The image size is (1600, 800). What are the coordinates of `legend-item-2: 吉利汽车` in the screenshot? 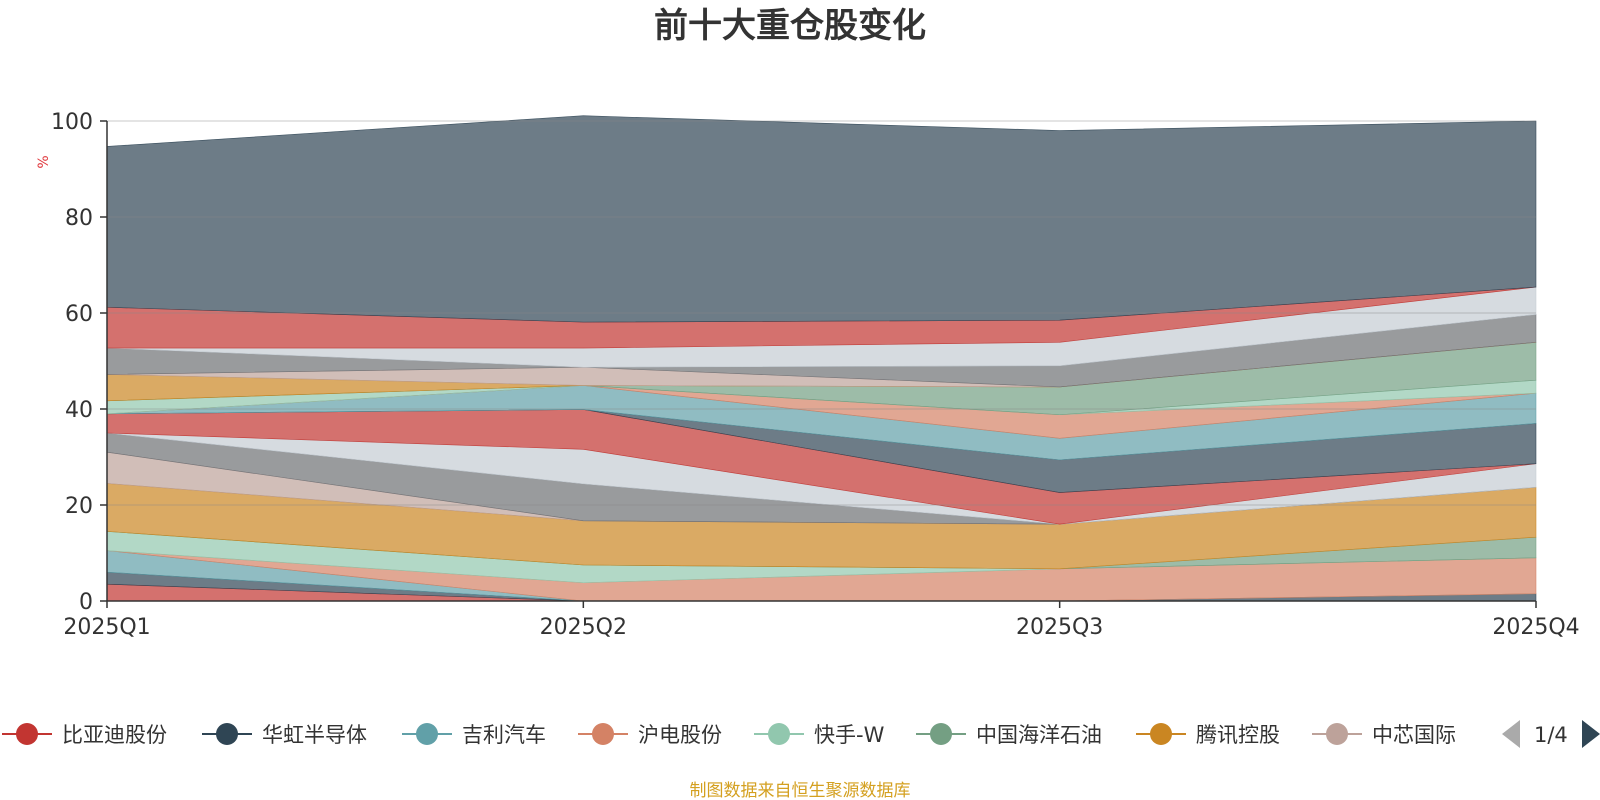 It's located at (474, 735).